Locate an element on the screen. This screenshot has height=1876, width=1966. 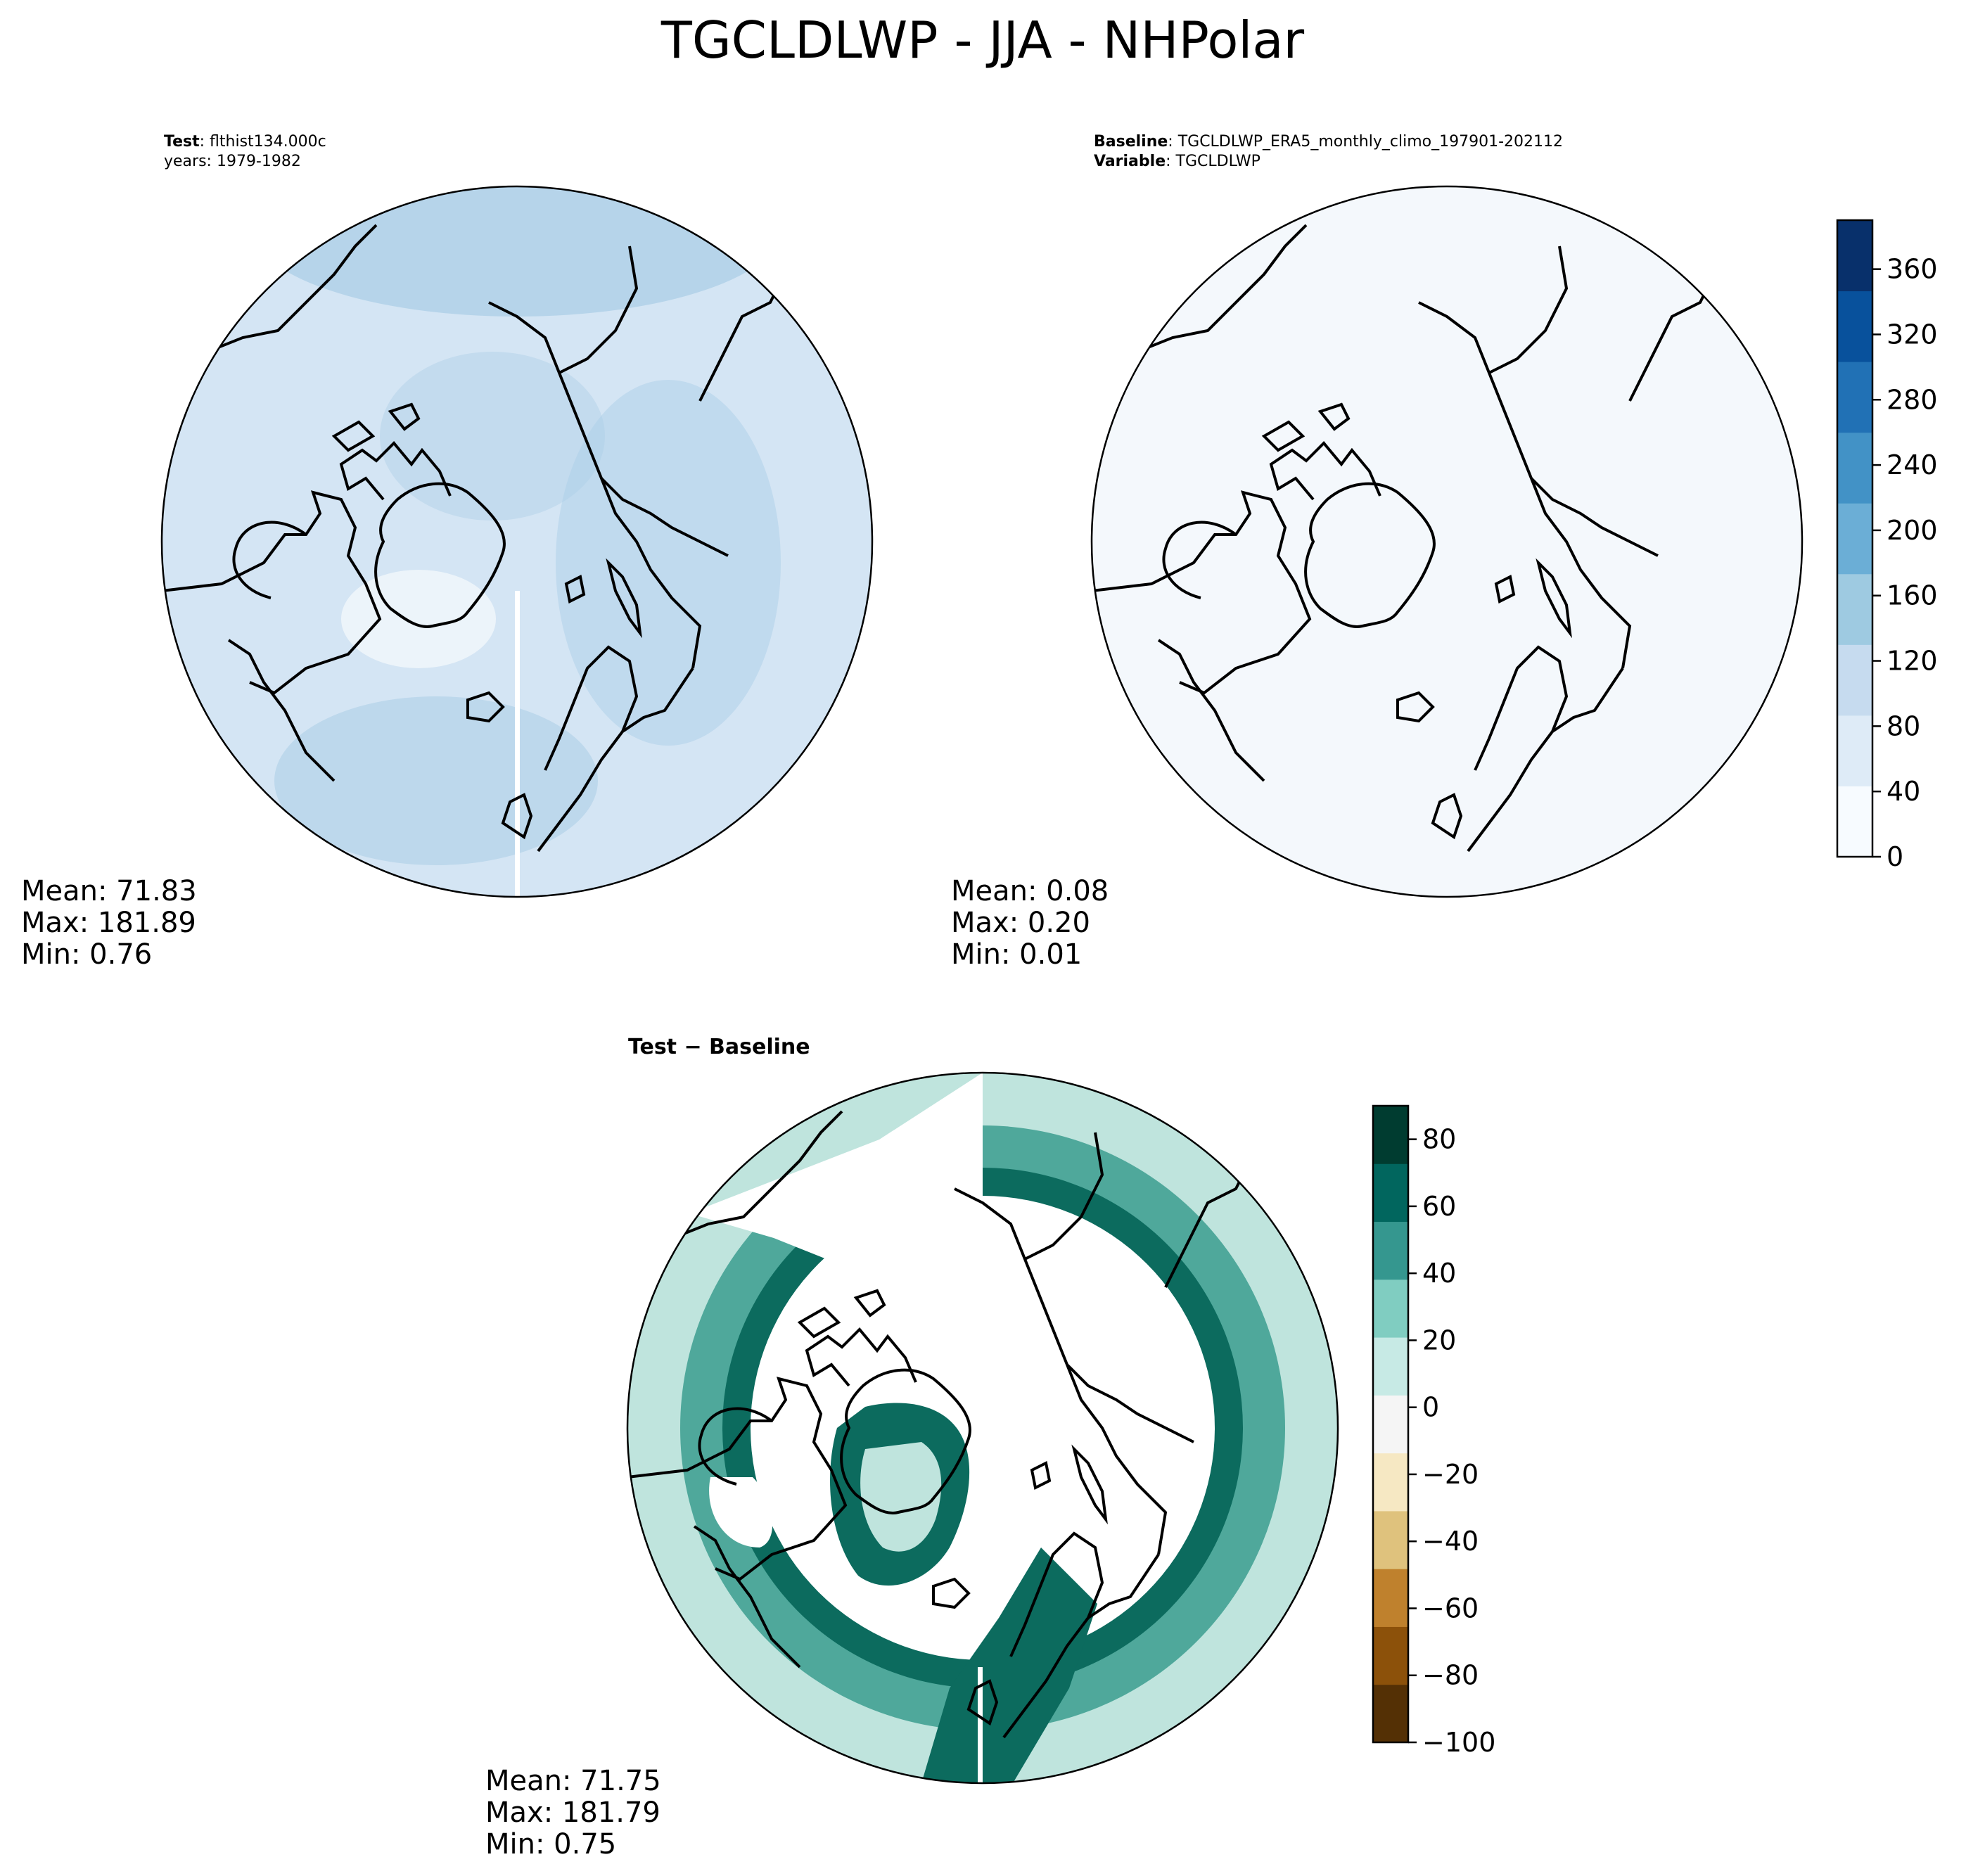
diff-map-boundary is located at coordinates (982, 1428).